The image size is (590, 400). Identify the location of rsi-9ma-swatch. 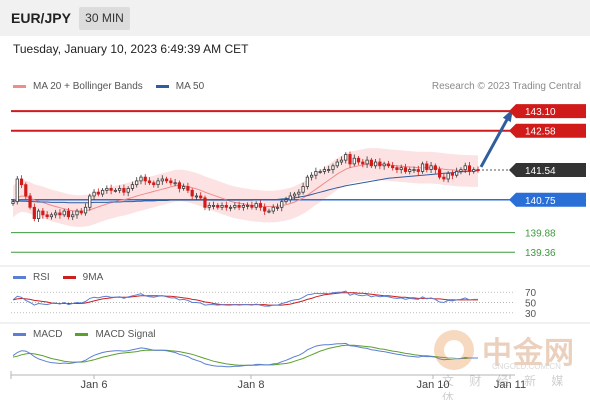
(69, 277).